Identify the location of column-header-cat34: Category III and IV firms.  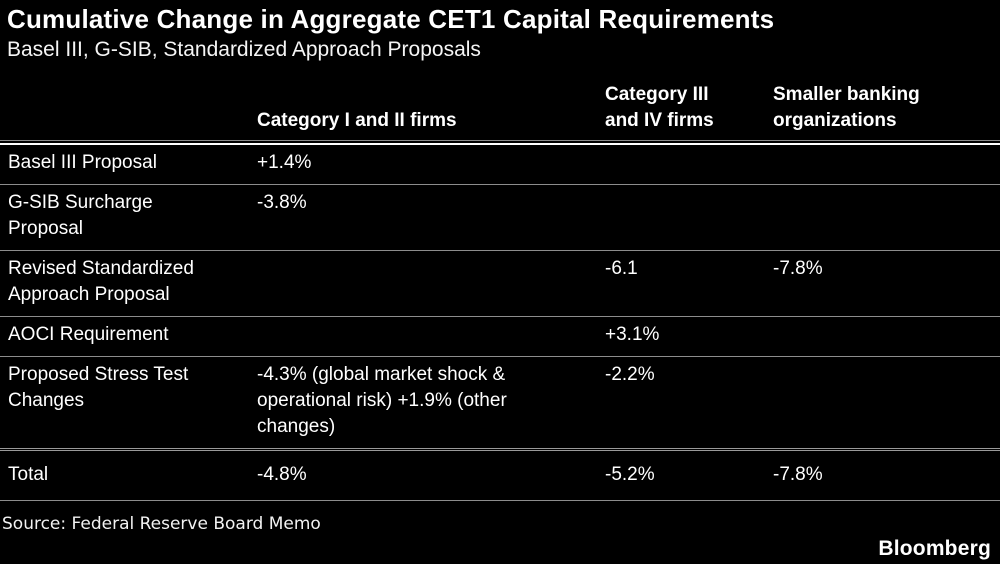
(659, 107).